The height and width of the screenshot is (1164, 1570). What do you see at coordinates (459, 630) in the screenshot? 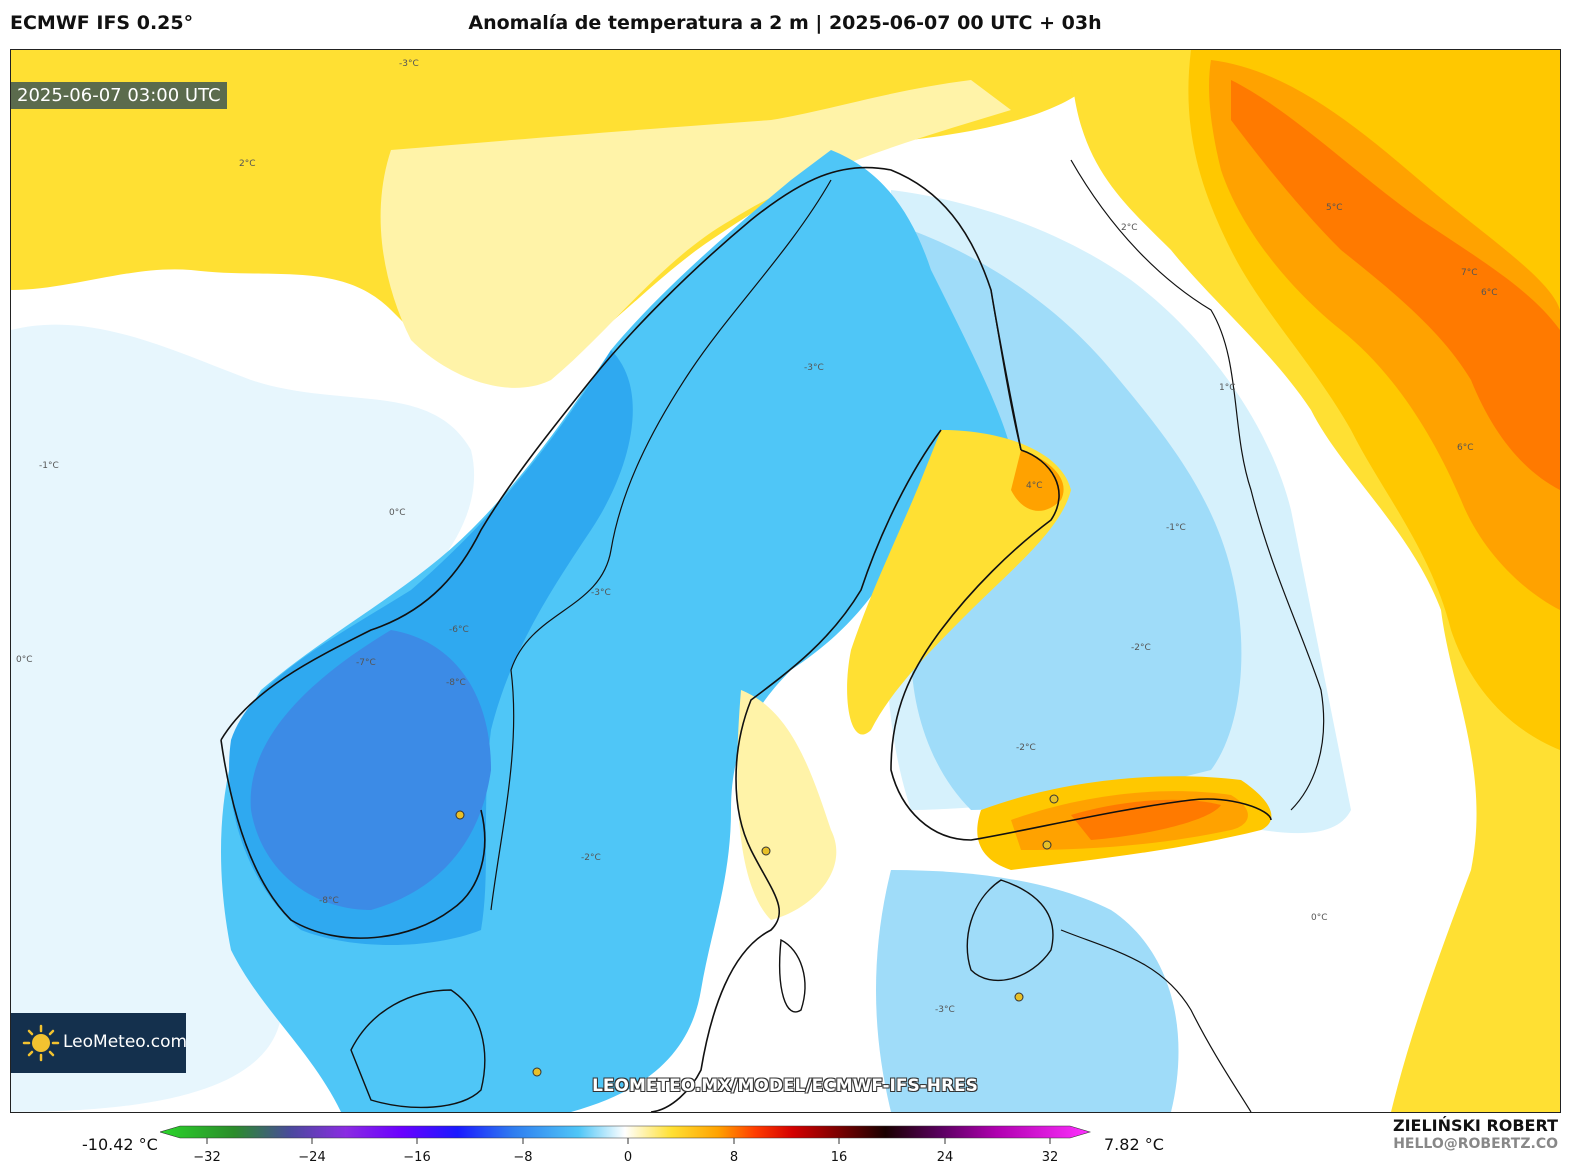
I see `contour-label: -6°C` at bounding box center [459, 630].